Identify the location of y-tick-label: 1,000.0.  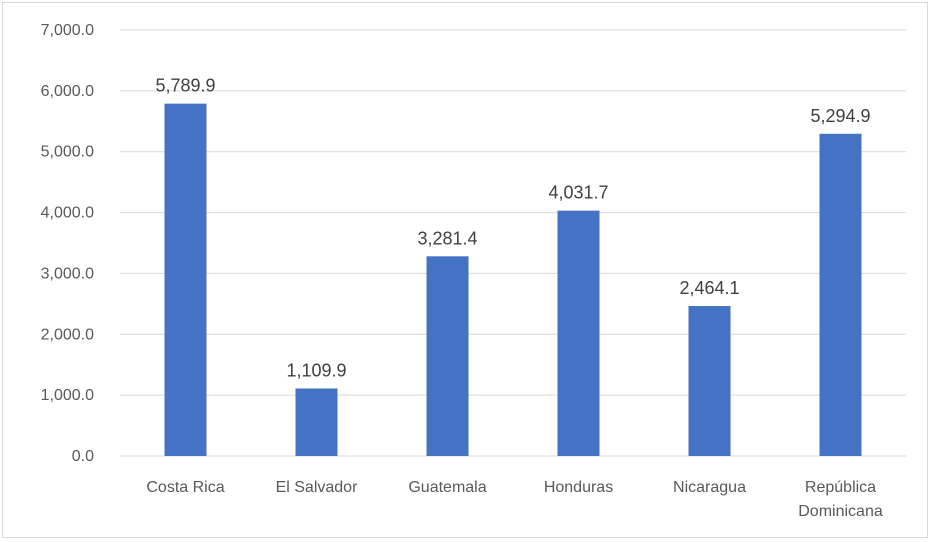
(67, 395).